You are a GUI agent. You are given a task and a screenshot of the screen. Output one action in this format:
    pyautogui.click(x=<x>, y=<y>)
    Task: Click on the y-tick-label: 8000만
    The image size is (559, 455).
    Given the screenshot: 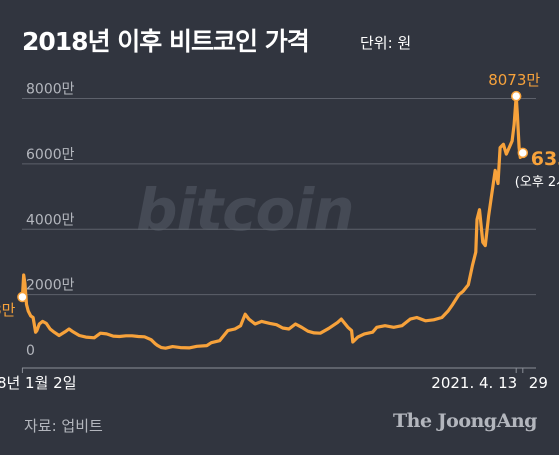 What is the action you would take?
    pyautogui.click(x=50, y=90)
    